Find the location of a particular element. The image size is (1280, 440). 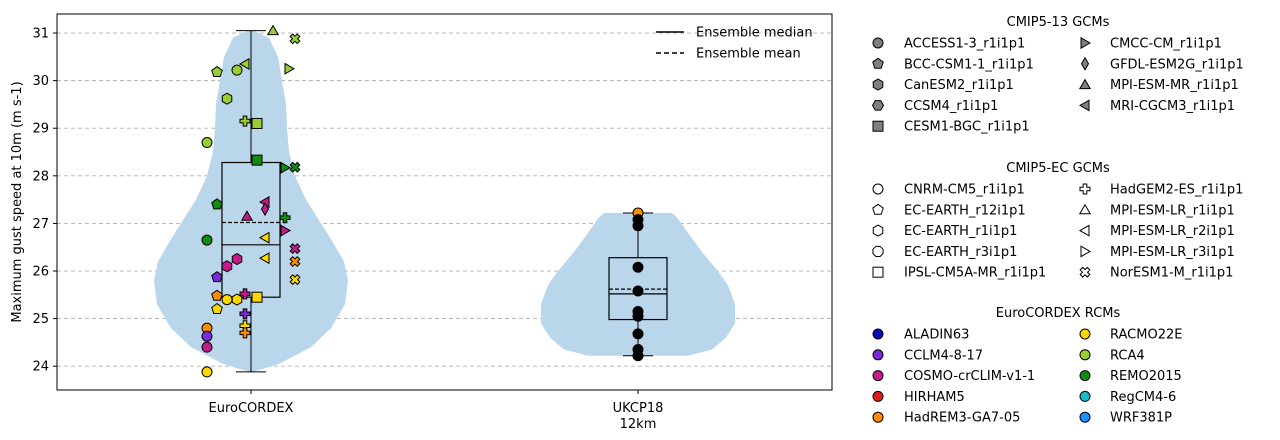

legend-line-label: Ensemble median is located at coordinates (754, 33).